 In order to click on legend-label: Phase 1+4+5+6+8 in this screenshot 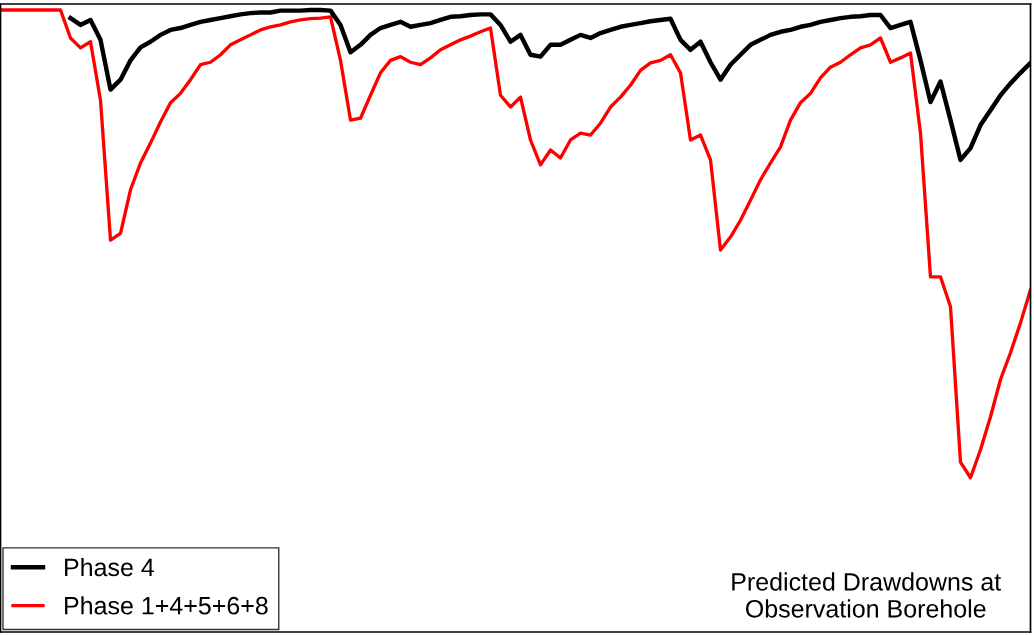, I will do `click(166, 605)`.